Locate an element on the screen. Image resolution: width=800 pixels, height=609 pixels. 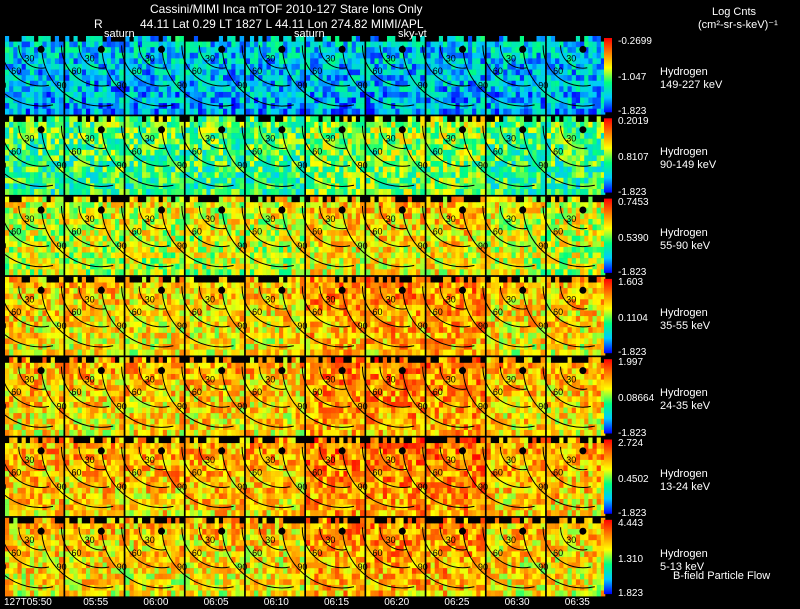
contour-label: 60 is located at coordinates (438, 71).